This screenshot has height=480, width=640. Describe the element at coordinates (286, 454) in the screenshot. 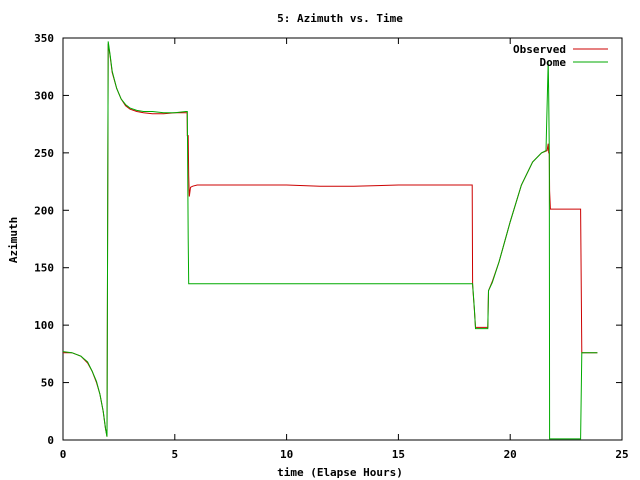

I see `x-tick-label: 10` at that location.